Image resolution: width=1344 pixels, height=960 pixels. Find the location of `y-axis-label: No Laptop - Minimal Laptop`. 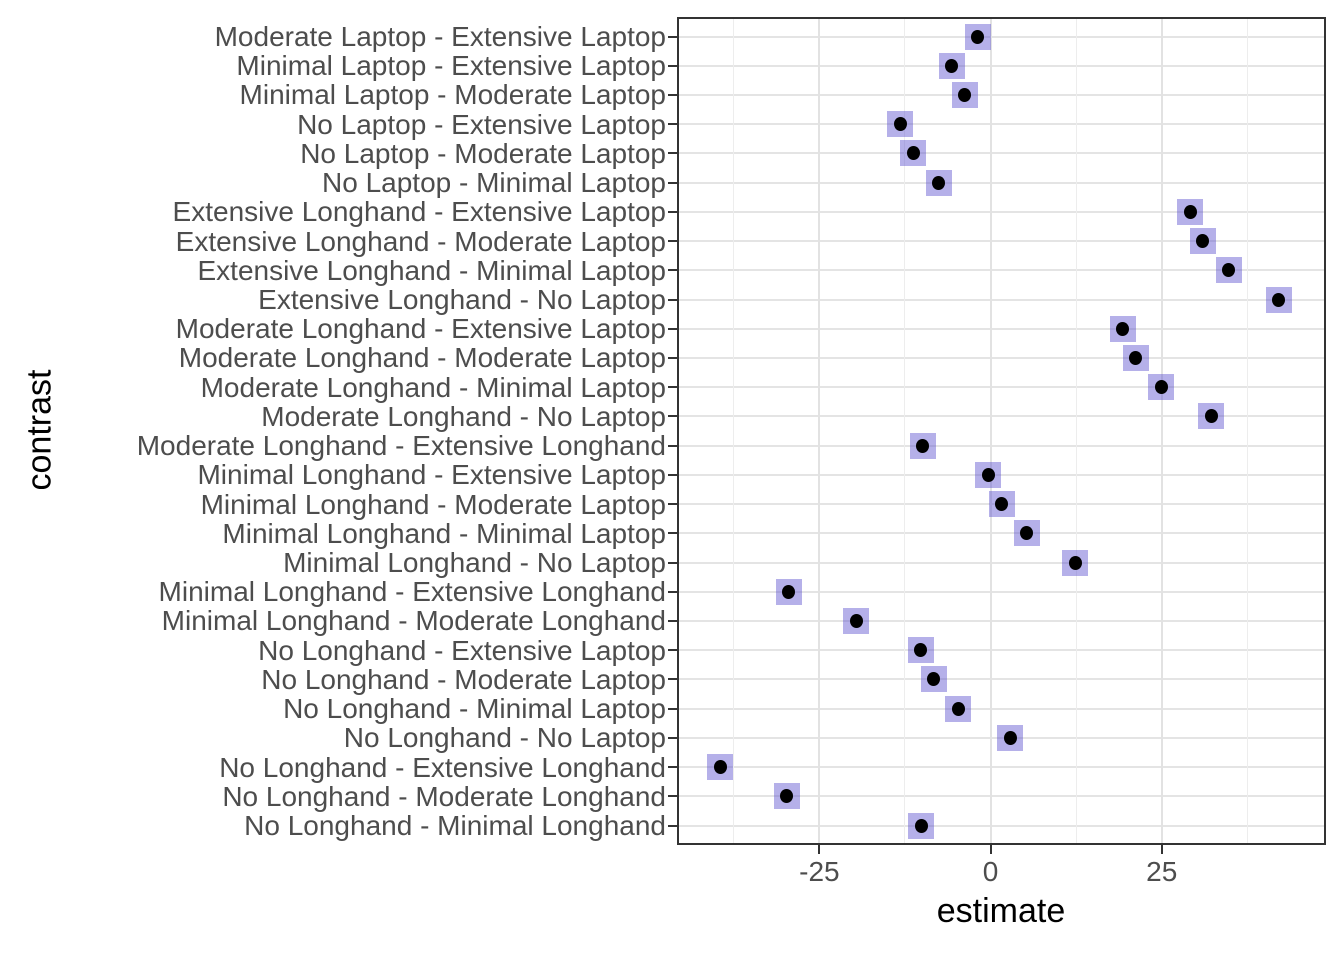

y-axis-label: No Laptop - Minimal Laptop is located at coordinates (494, 183).